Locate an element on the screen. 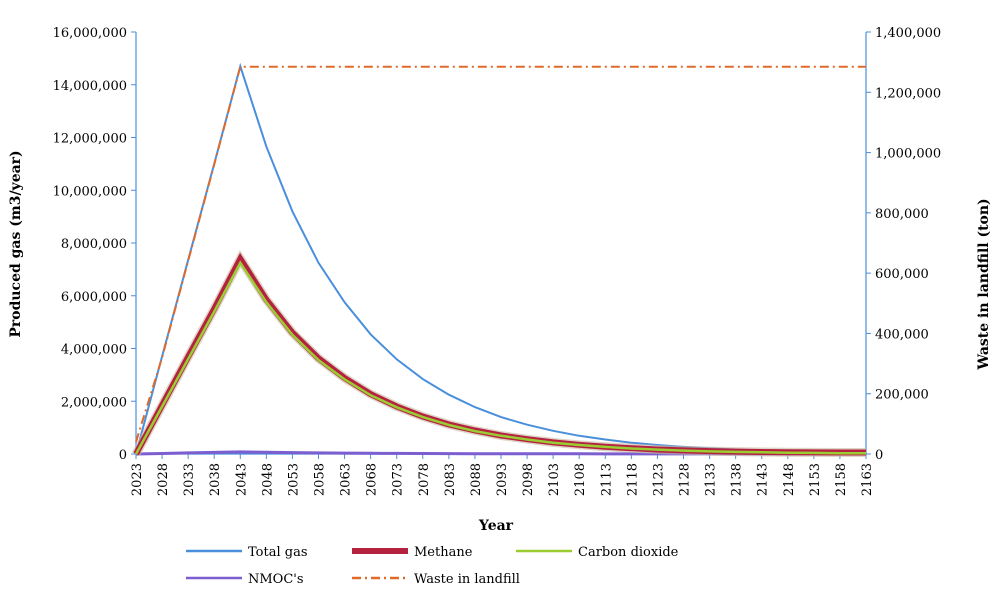  x-tick-label: 2158 is located at coordinates (841, 479).